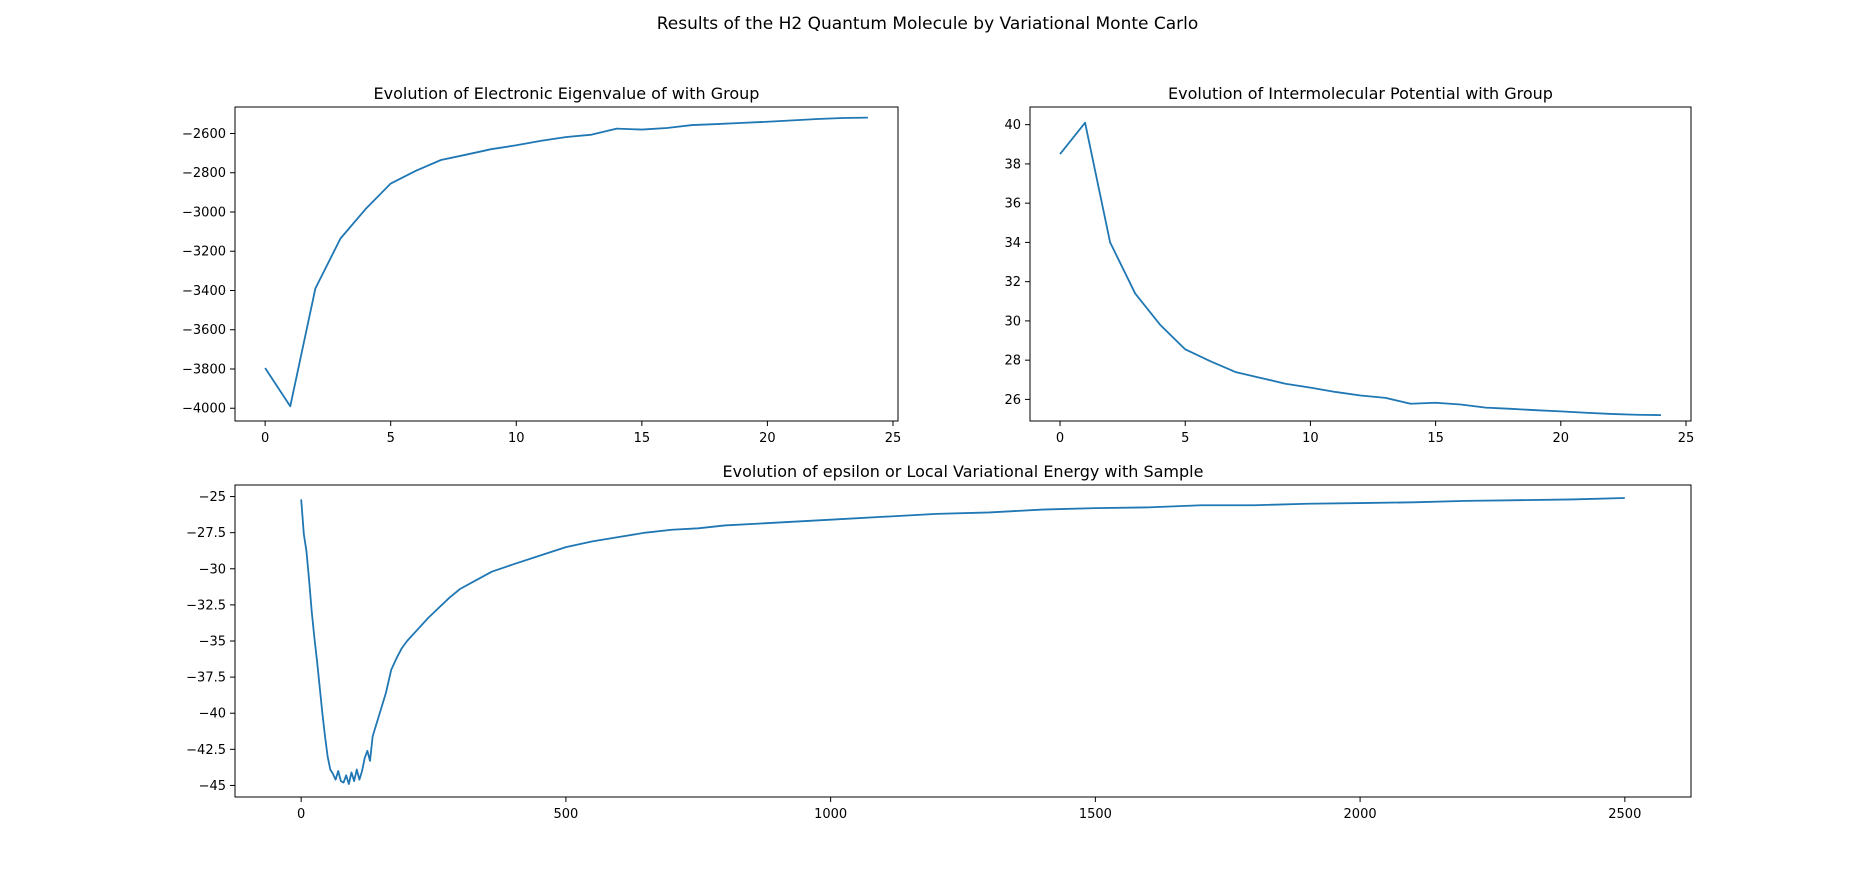 This screenshot has width=1855, height=886. What do you see at coordinates (1012, 361) in the screenshot?
I see `y-tick-label: 28` at bounding box center [1012, 361].